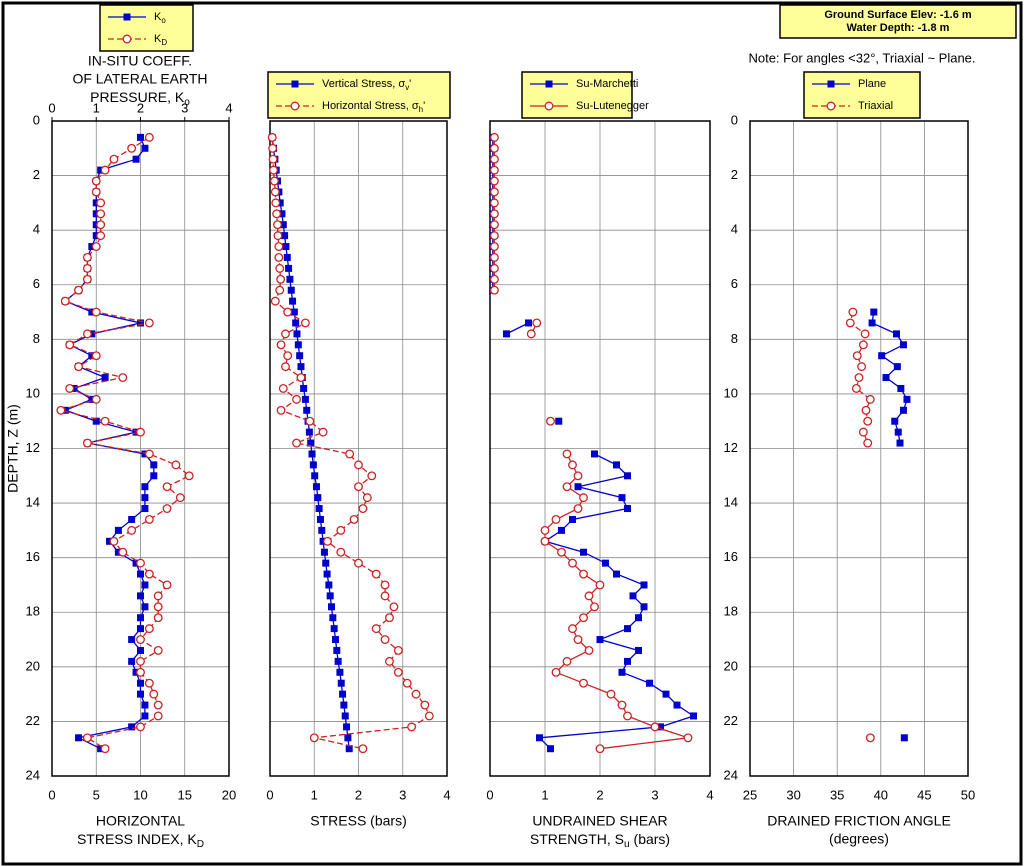  I want to click on legend-label-part: K, so click(158, 17).